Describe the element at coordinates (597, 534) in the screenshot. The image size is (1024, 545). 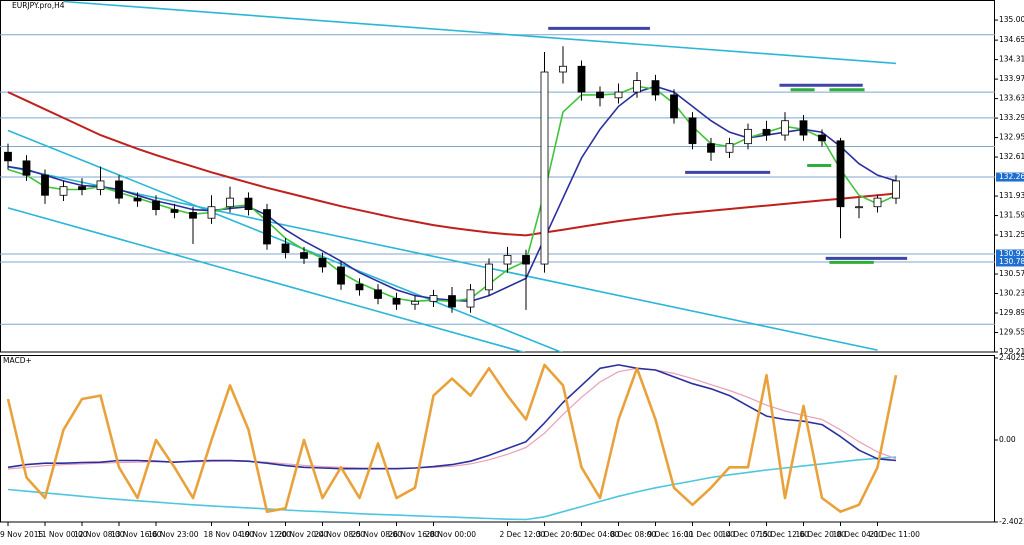
I see `x-tick-label: 5 Dec 04:00` at that location.